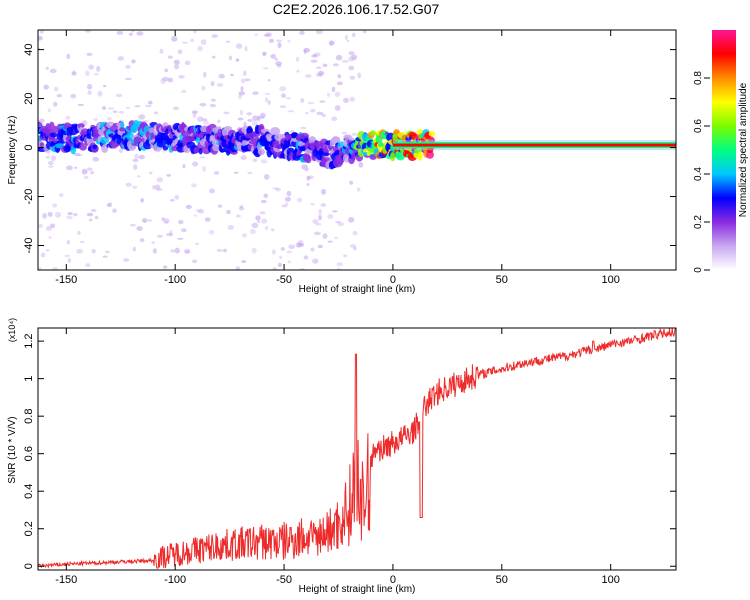  What do you see at coordinates (29, 197) in the screenshot?
I see `spectrogram-y-tick-label-1: -20` at bounding box center [29, 197].